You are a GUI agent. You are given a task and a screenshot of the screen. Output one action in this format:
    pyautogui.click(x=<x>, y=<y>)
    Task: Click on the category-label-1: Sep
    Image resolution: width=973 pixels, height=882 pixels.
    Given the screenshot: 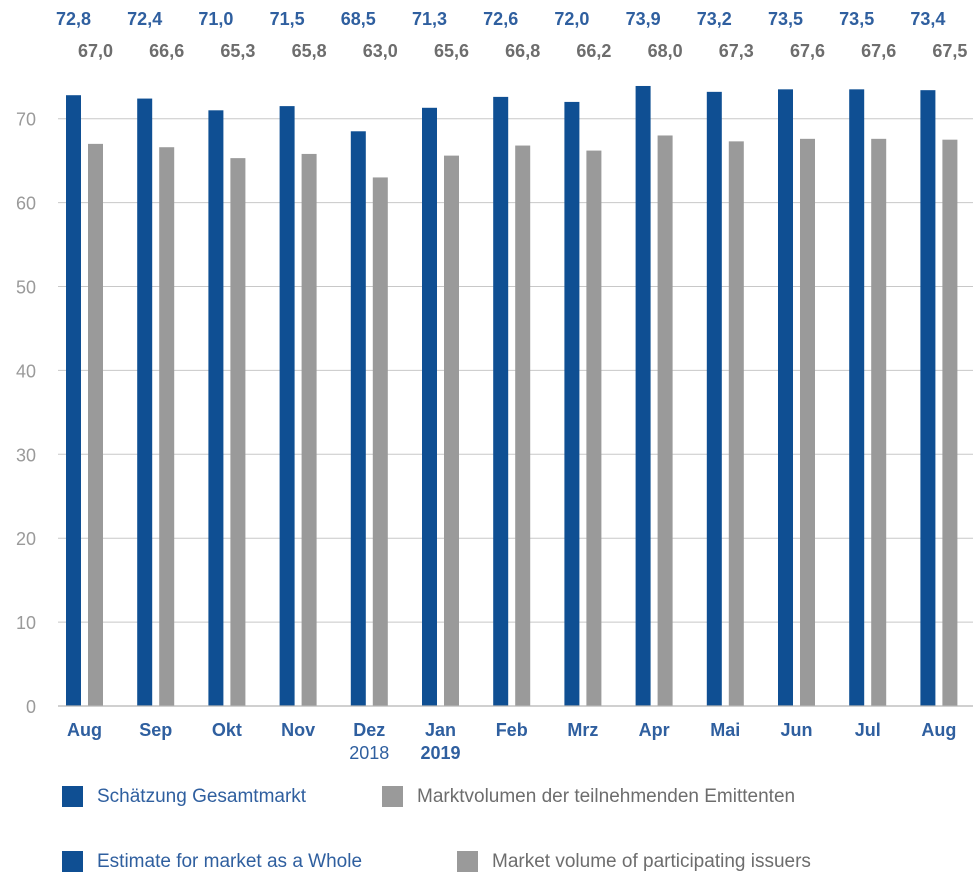 What is the action you would take?
    pyautogui.click(x=155, y=730)
    